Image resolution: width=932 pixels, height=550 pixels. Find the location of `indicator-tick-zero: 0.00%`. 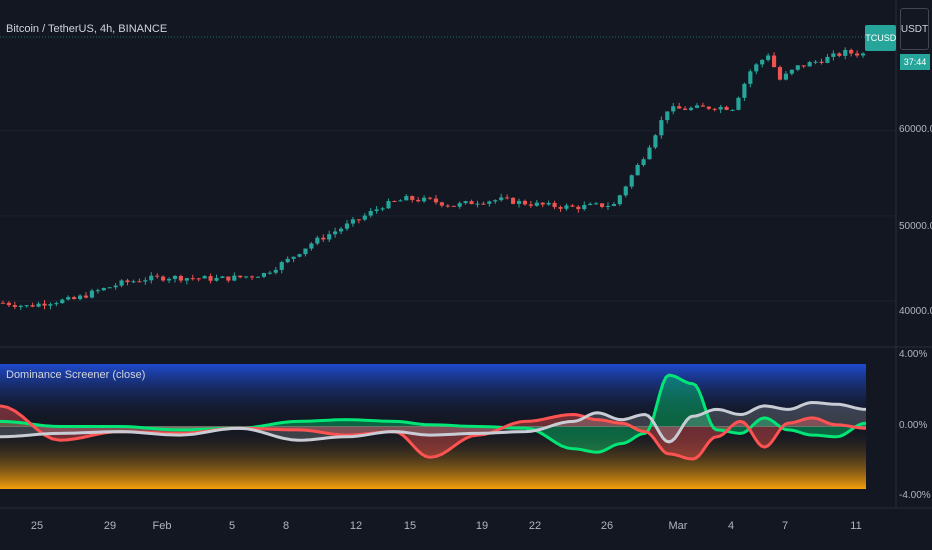

indicator-tick-zero: 0.00% is located at coordinates (913, 425).